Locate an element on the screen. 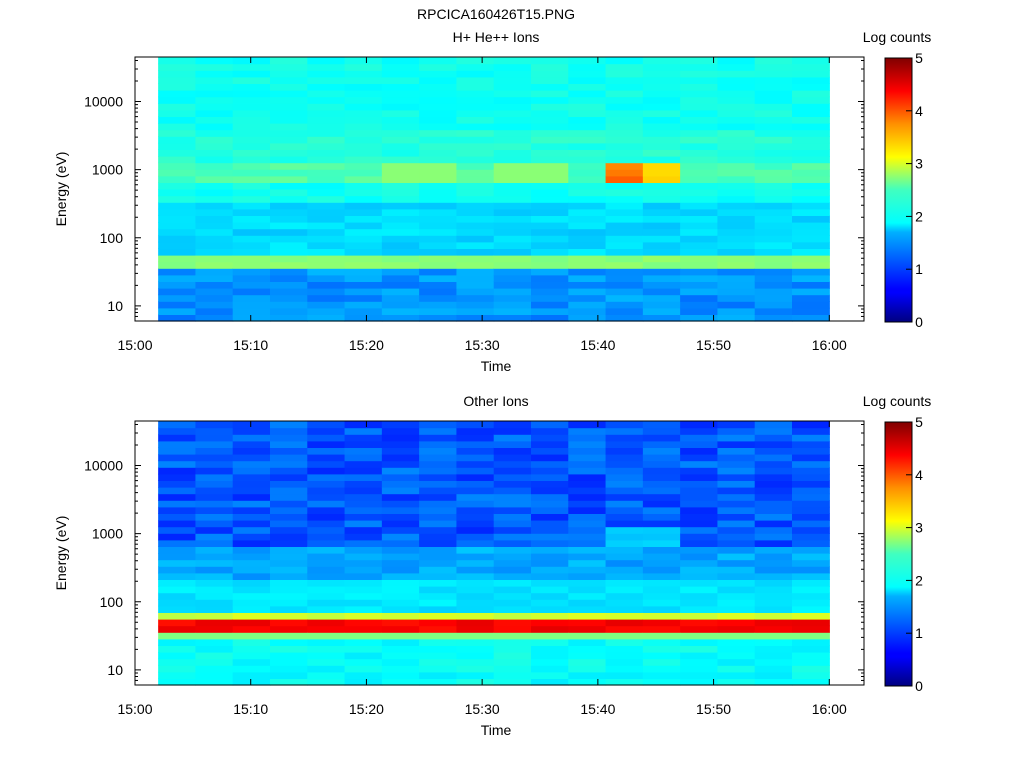 Image resolution: width=1024 pixels, height=768 pixels. y-tick-label: 1000 is located at coordinates (107, 170).